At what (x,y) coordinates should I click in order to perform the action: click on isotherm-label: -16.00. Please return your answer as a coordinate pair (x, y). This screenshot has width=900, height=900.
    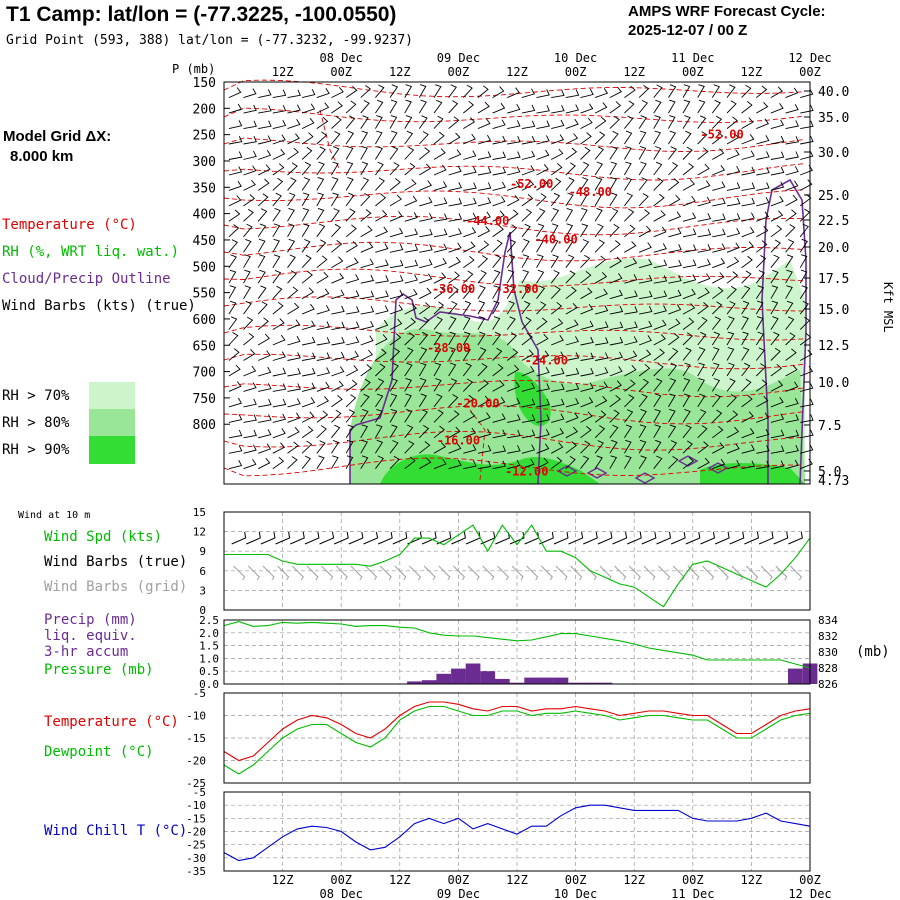
    Looking at the image, I should click on (458, 441).